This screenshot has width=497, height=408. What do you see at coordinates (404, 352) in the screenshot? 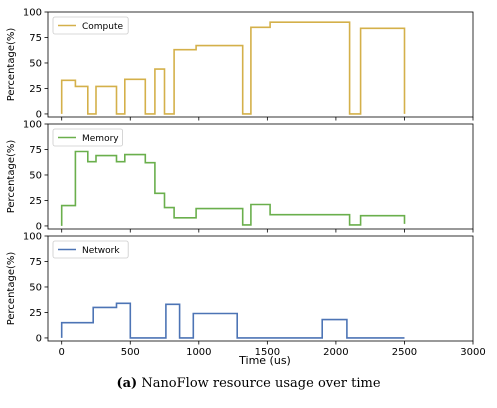
I see `x-tick-label: 2500` at bounding box center [404, 352].